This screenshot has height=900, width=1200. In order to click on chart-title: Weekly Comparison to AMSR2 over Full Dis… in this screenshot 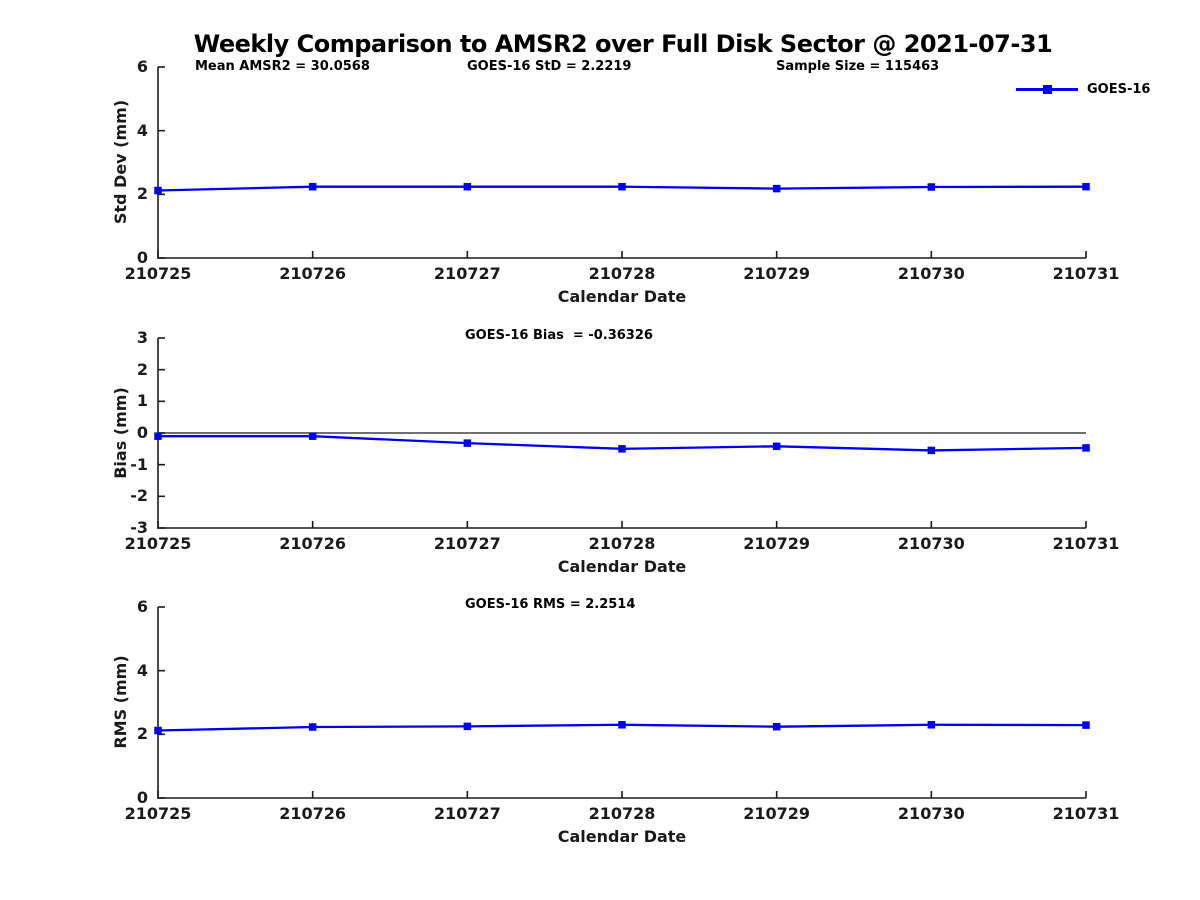, I will do `click(623, 44)`.